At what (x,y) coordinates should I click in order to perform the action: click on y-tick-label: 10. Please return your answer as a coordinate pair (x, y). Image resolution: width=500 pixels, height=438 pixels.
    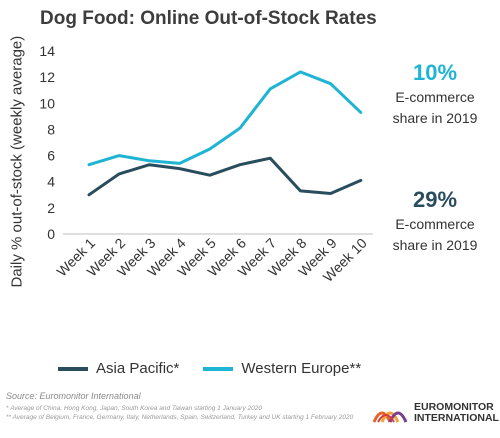
    Looking at the image, I should click on (47, 103).